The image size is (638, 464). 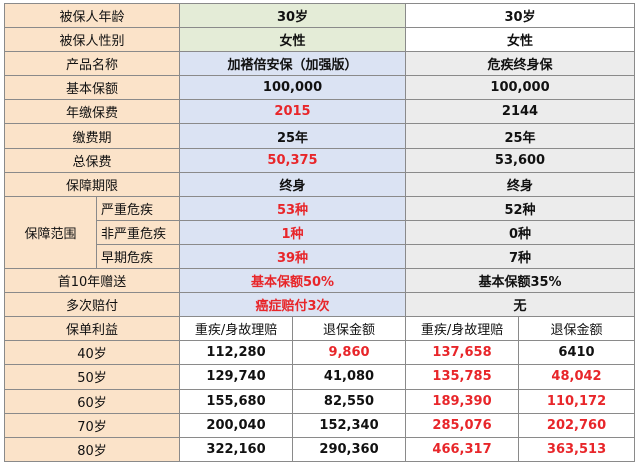 I want to click on p2-total: 53,600, so click(x=520, y=160).